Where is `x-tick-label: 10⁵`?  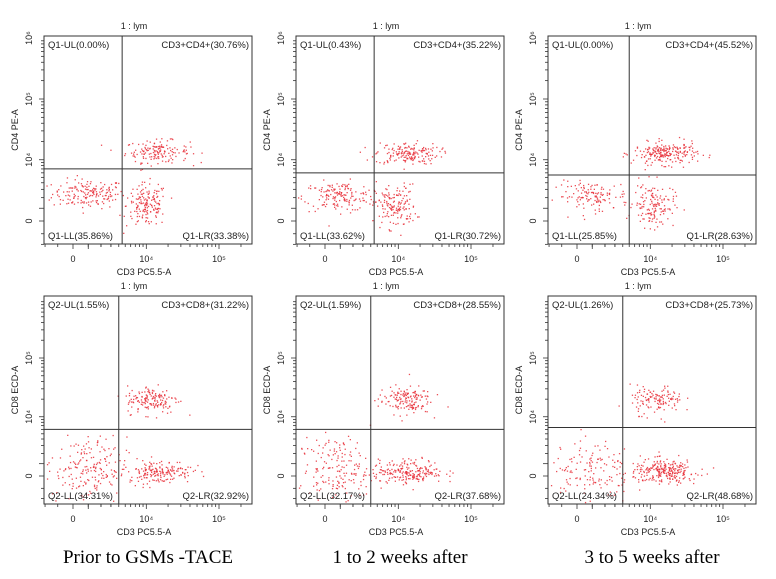 x-tick-label: 10⁵ is located at coordinates (723, 519).